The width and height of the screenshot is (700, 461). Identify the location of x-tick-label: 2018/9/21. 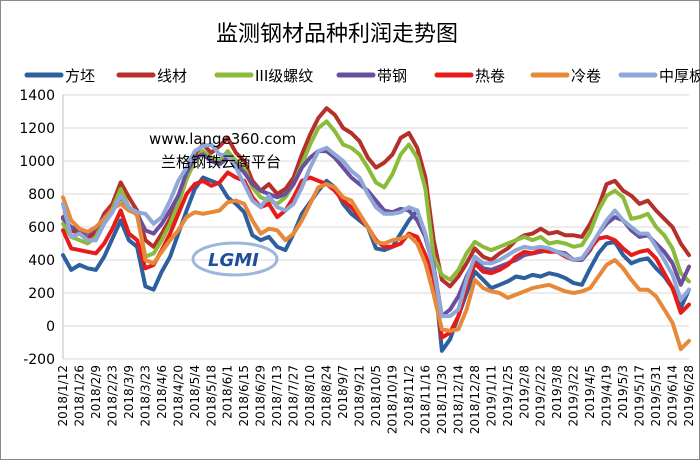
(360, 396).